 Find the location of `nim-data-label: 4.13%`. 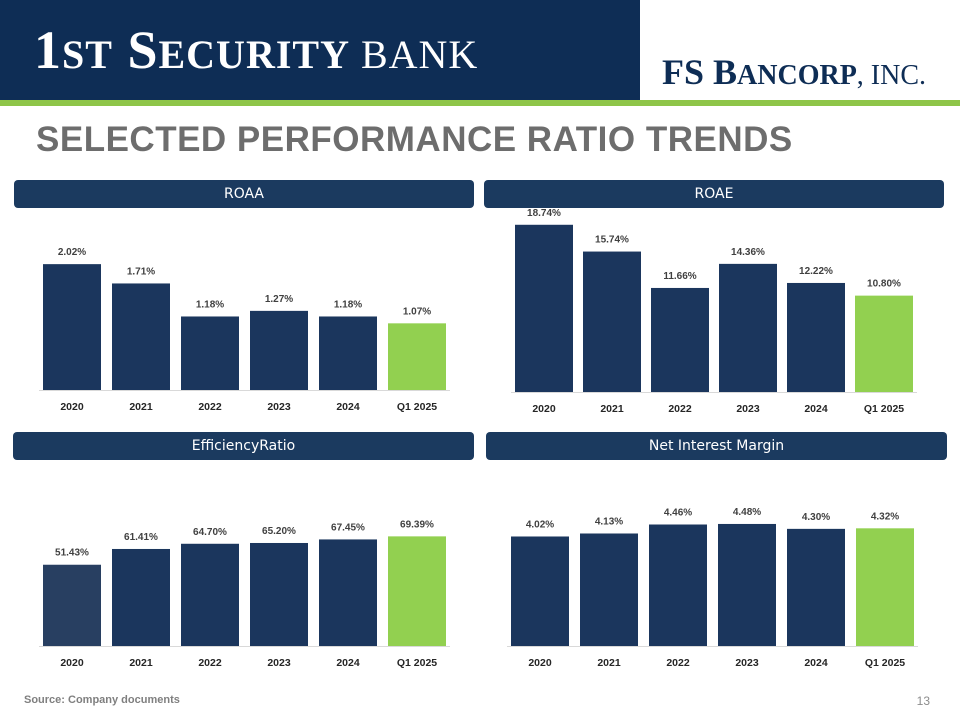

nim-data-label: 4.13% is located at coordinates (609, 521).